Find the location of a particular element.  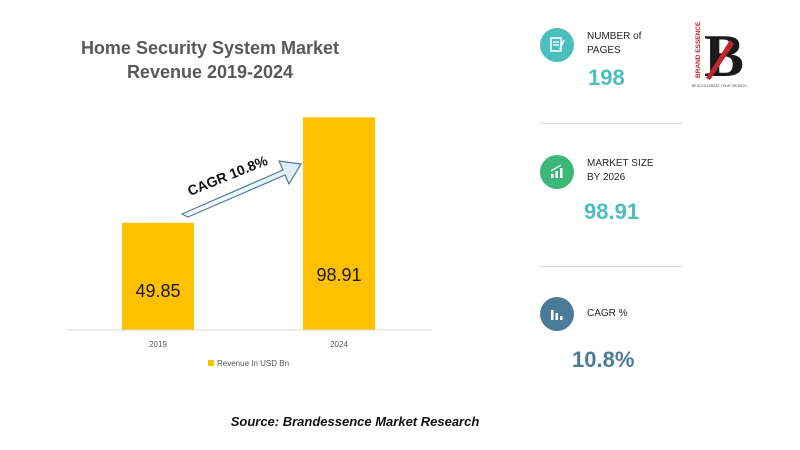

stat-market-size-label-line-1: MARKET SIZE is located at coordinates (620, 163).